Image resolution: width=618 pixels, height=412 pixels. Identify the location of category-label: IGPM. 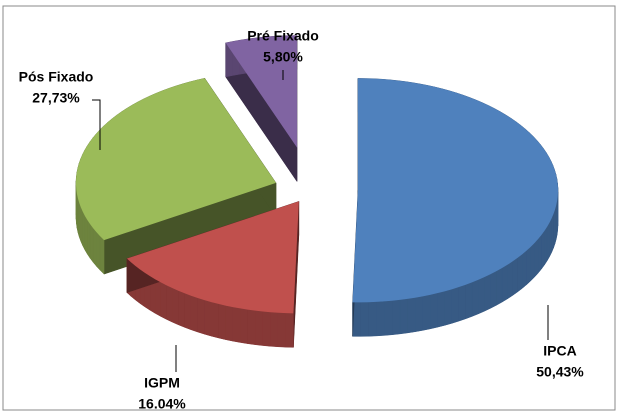
(162, 383).